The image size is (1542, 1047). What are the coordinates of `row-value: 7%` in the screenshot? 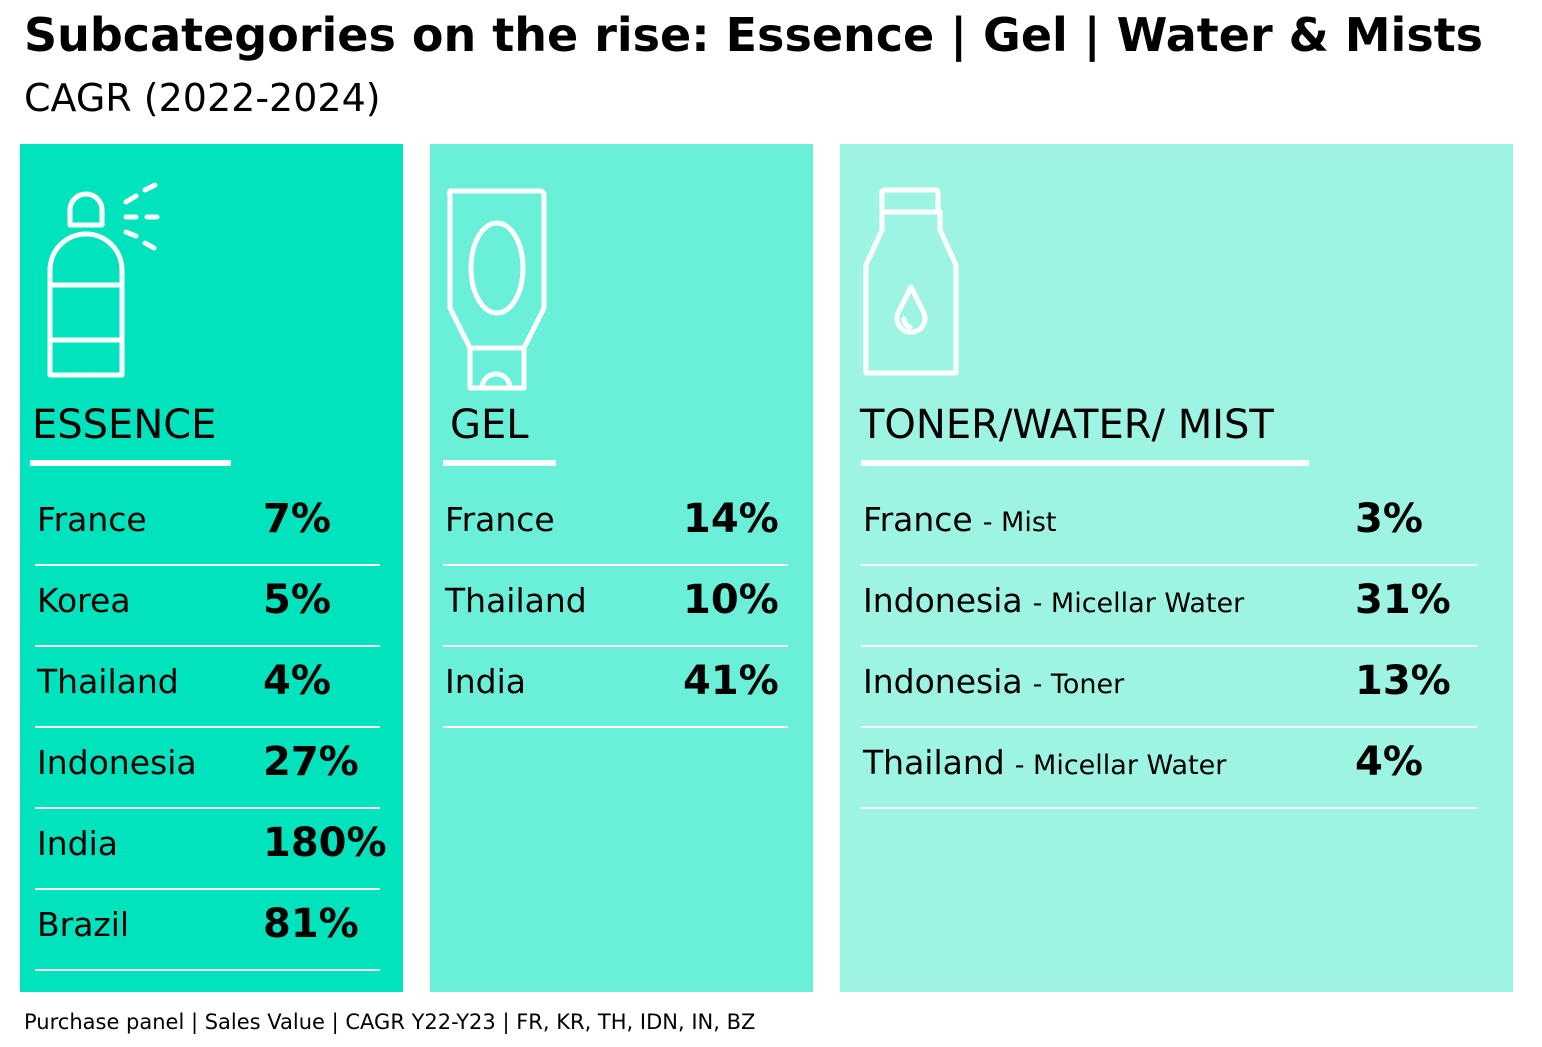 It's located at (297, 519).